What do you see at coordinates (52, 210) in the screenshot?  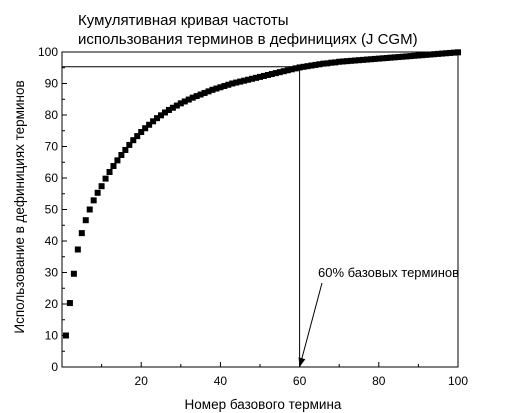 I see `y-tick-label: 50` at bounding box center [52, 210].